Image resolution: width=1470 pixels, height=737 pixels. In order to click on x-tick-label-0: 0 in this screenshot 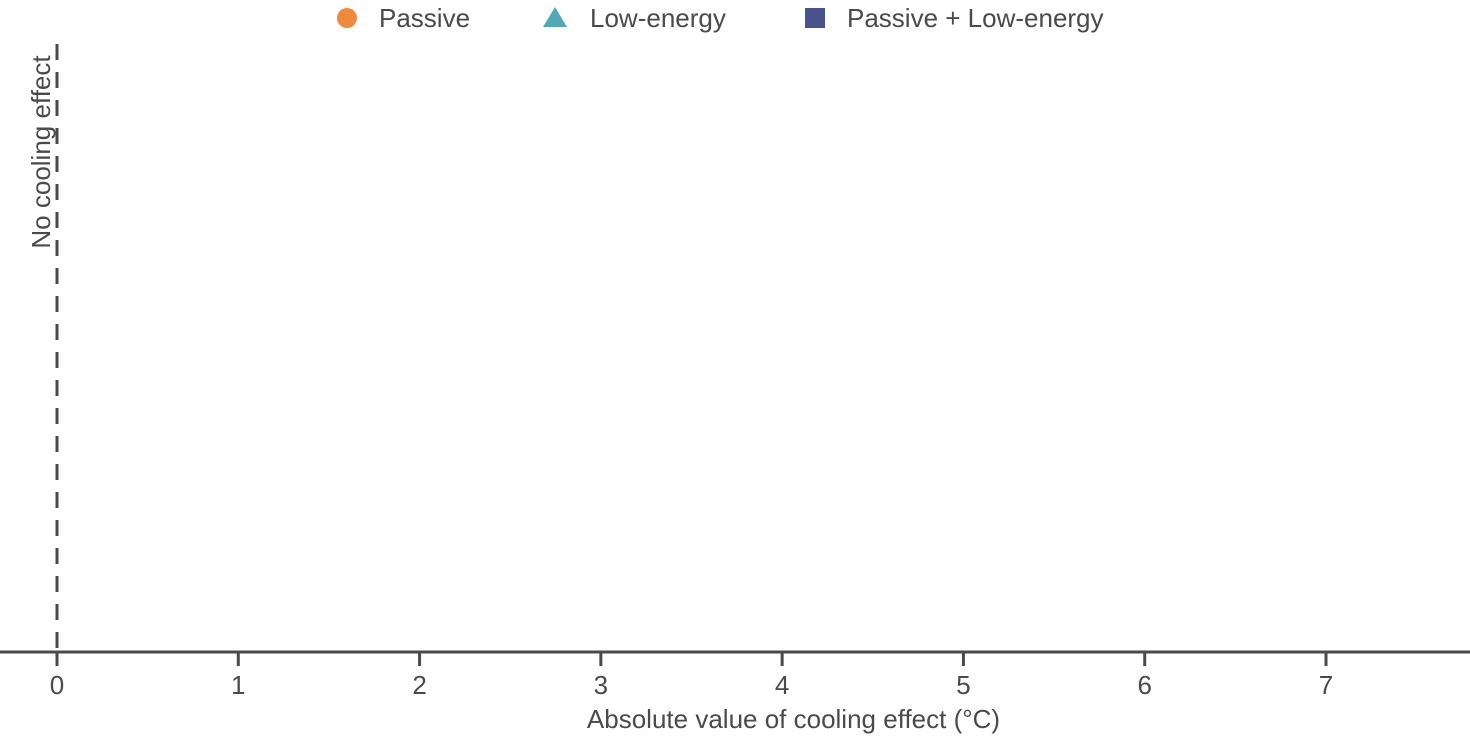, I will do `click(57, 685)`.